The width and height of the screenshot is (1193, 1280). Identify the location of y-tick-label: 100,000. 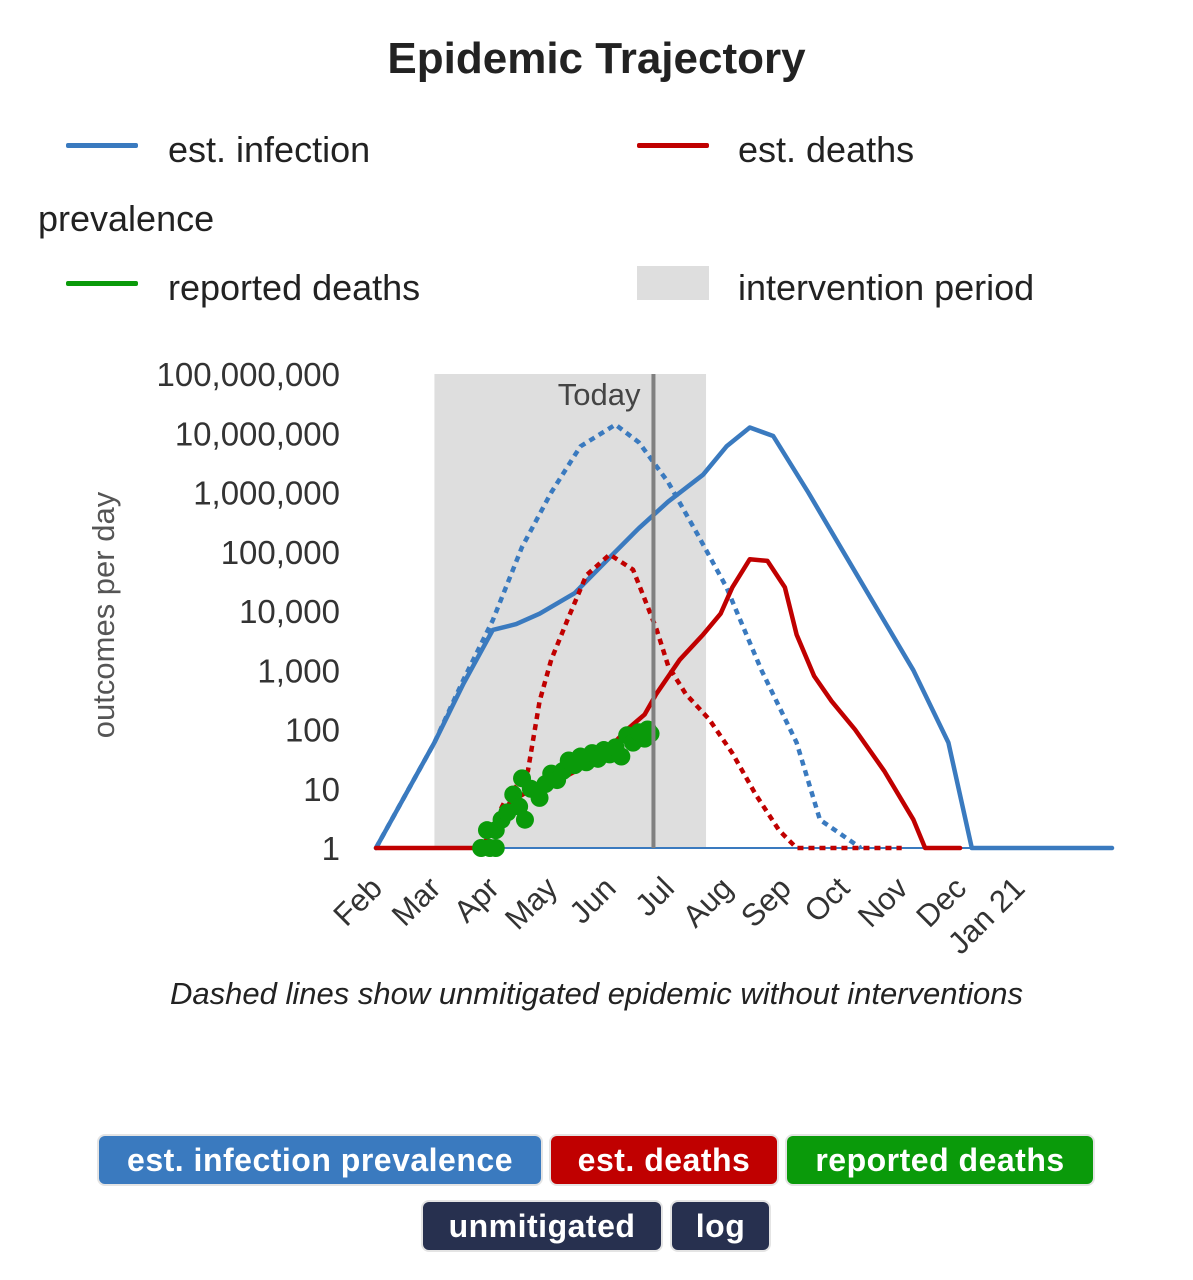
(280, 552).